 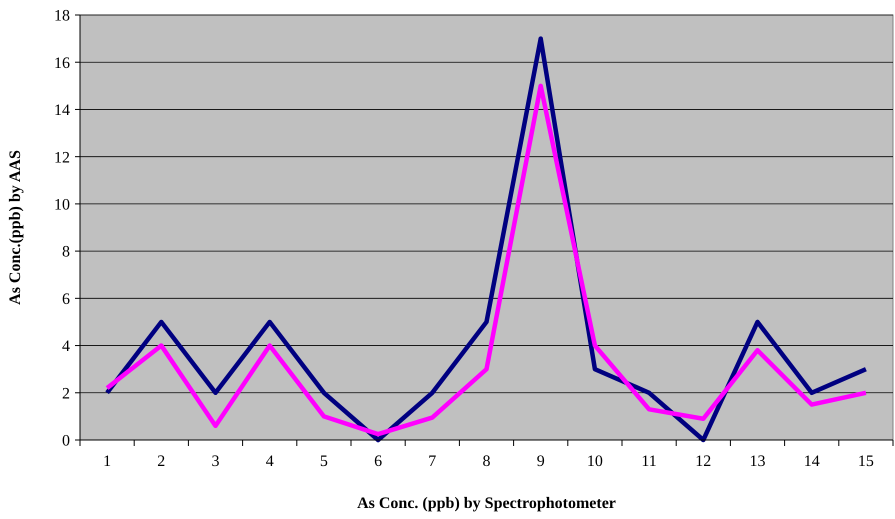 I want to click on y-tick-label: 12, so click(x=62, y=157).